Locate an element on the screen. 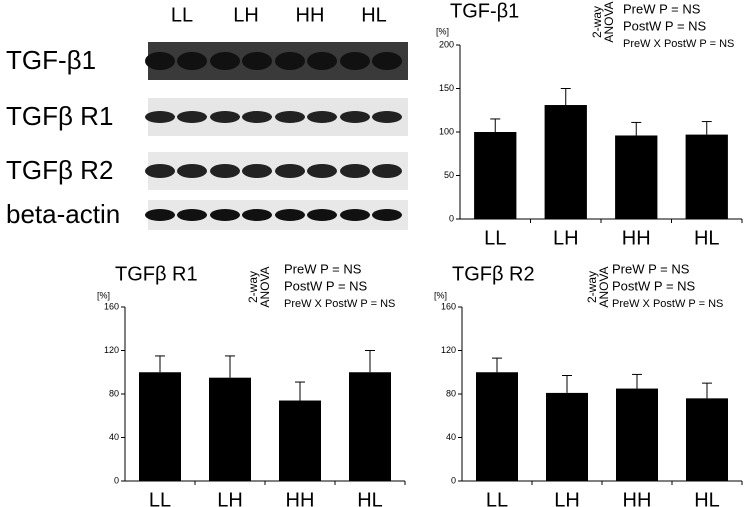  blot-row-label: TGFβ R2 is located at coordinates (59, 170).